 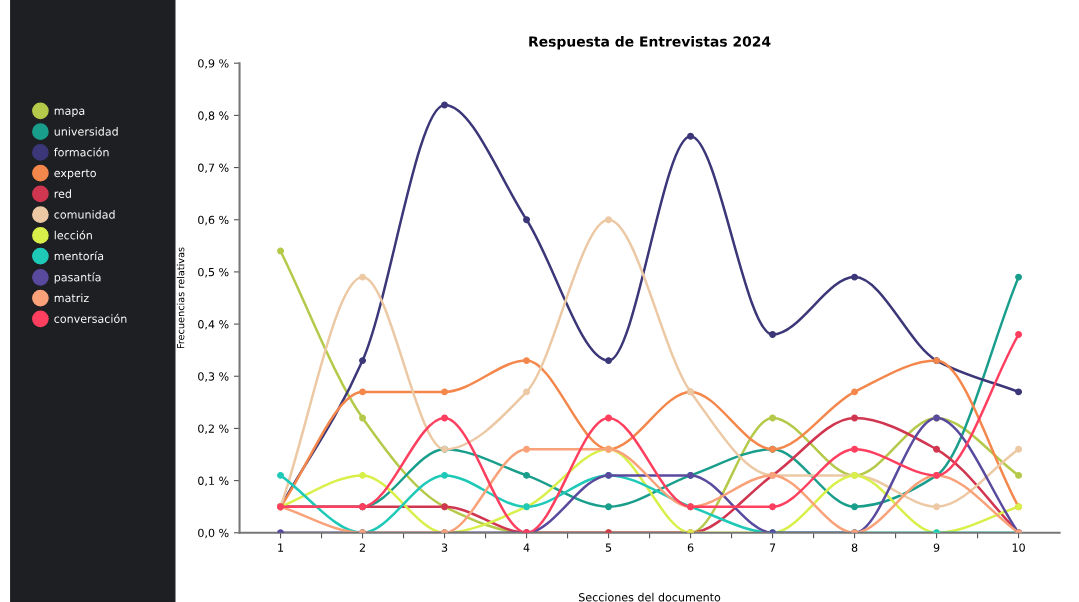 I want to click on x-tick-label: 8, so click(x=854, y=547).